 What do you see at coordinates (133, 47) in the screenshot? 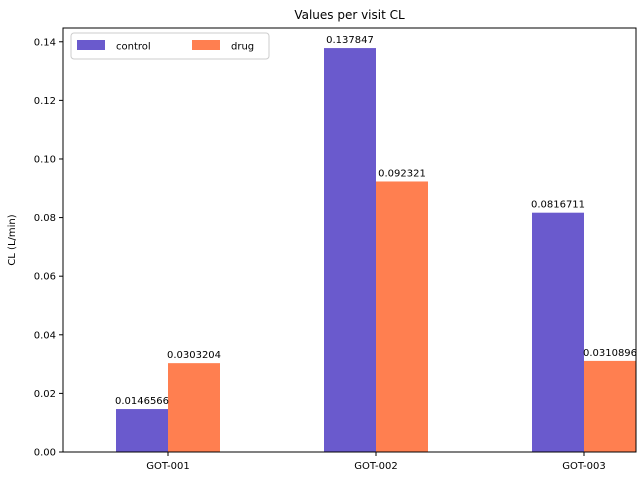
I see `legend-label-control: control` at bounding box center [133, 47].